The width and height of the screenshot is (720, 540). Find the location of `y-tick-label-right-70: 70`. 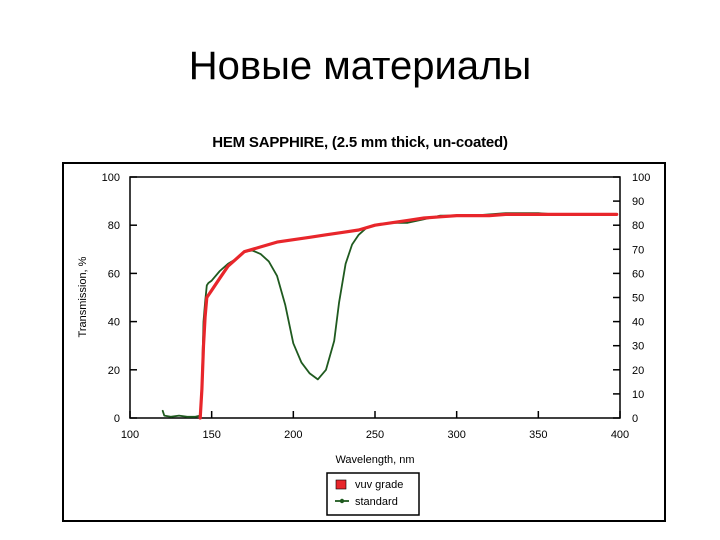

y-tick-label-right-70: 70 is located at coordinates (638, 250).